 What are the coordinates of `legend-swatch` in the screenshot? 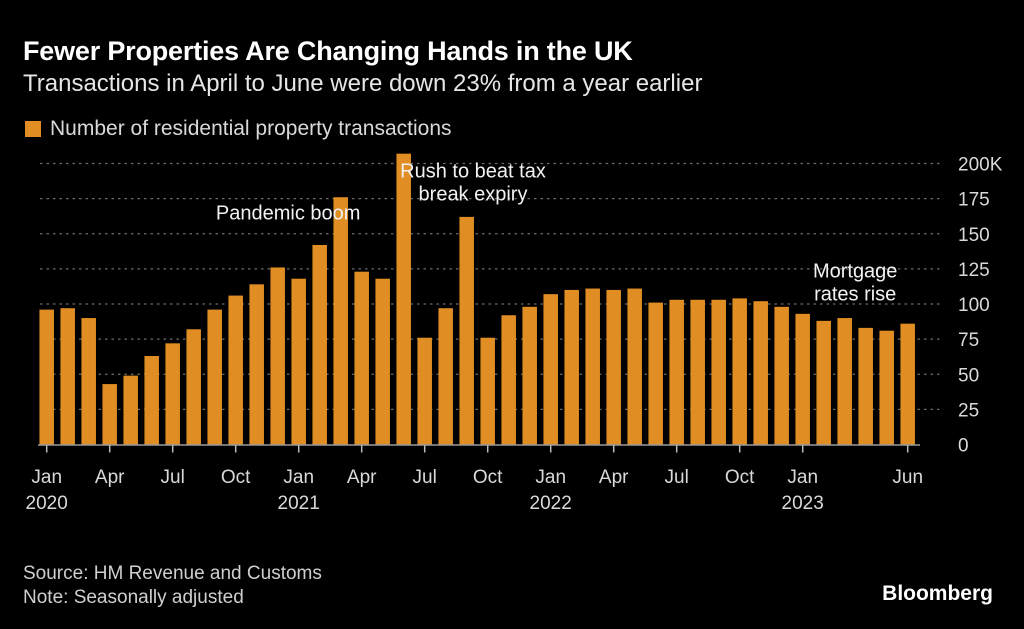 It's located at (33, 129).